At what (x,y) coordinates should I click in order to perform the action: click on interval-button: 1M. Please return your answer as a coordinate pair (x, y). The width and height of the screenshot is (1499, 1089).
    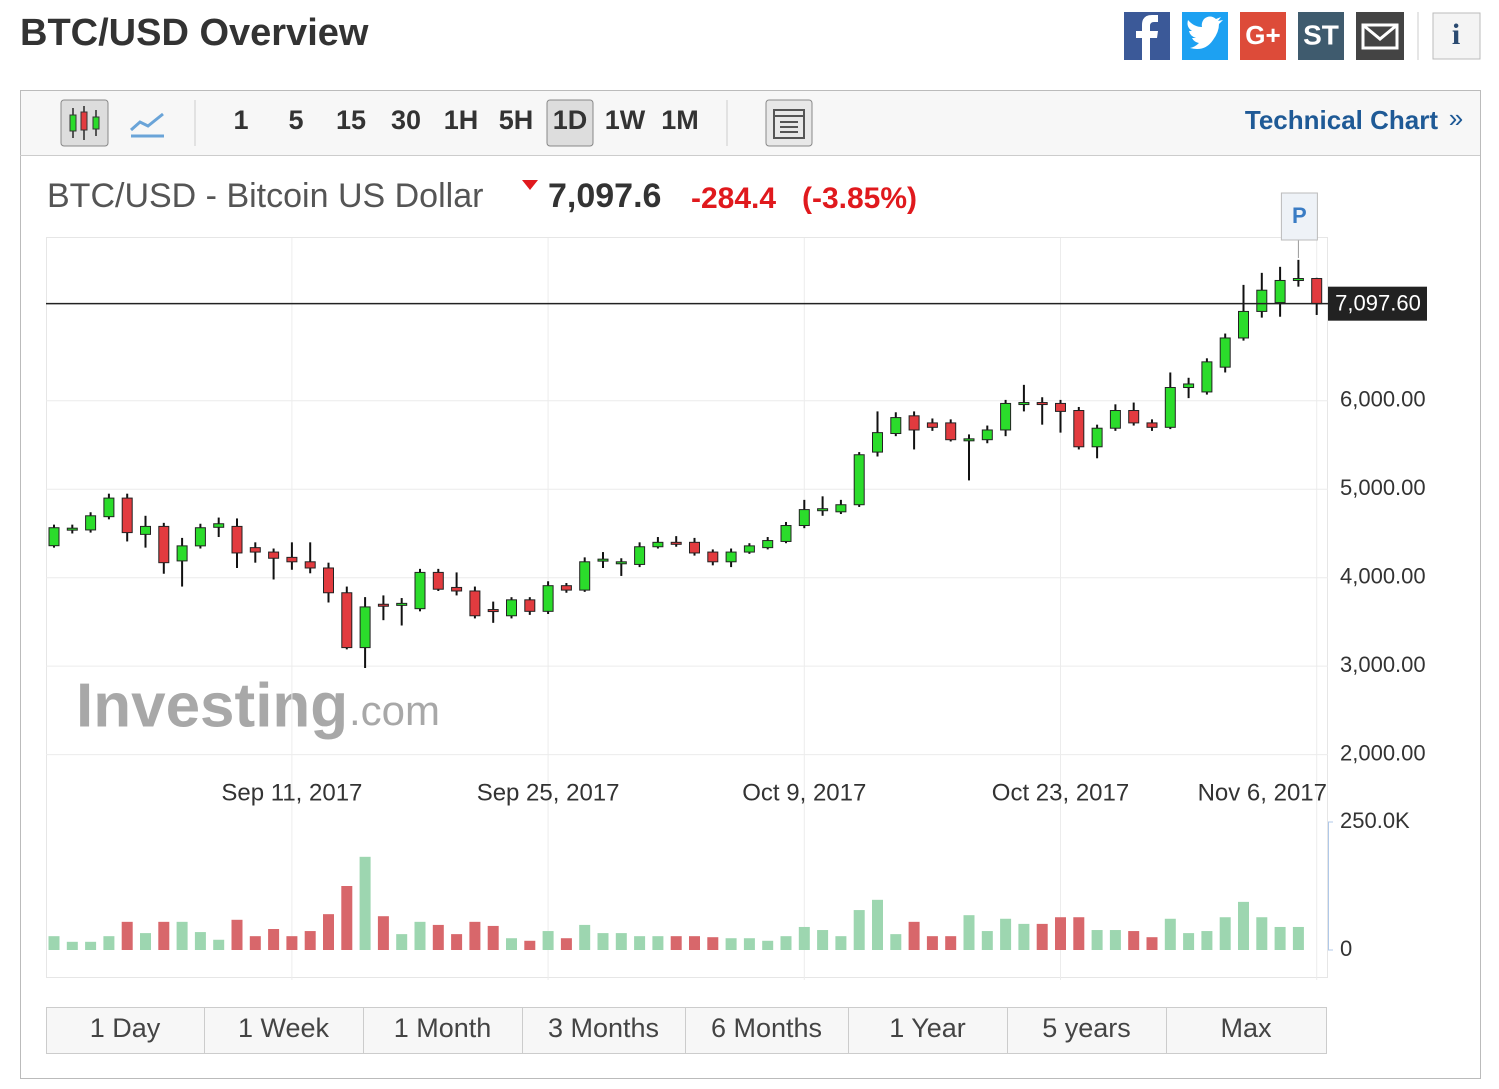
    Looking at the image, I should click on (680, 120).